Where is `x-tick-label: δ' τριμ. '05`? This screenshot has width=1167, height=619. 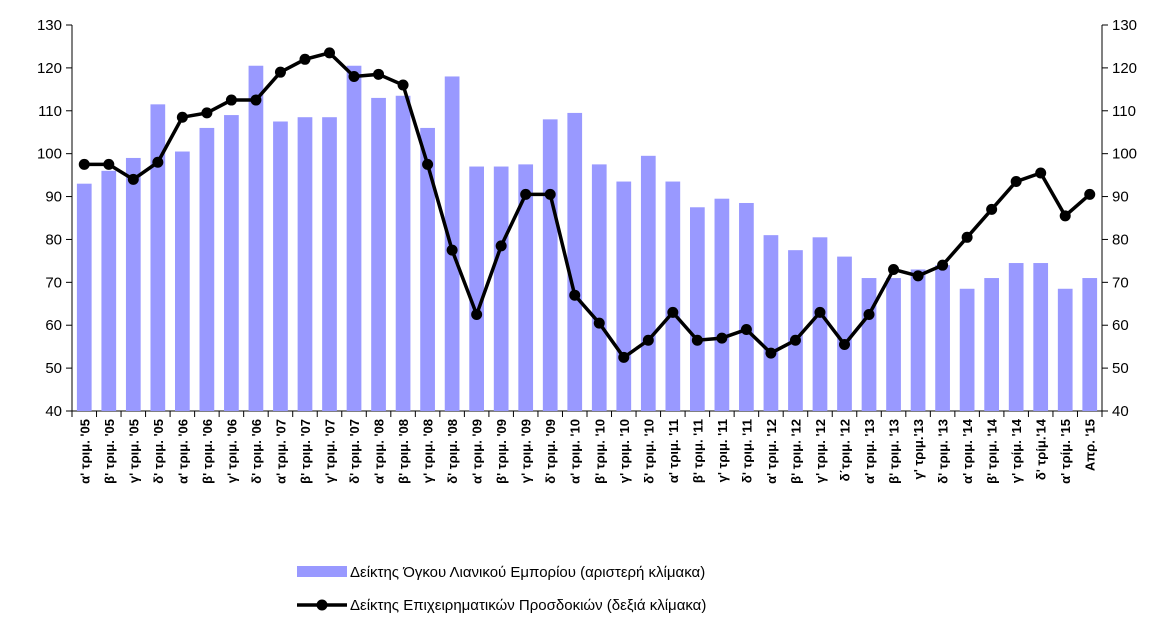
x-tick-label: δ' τριμ. '05 is located at coordinates (158, 451).